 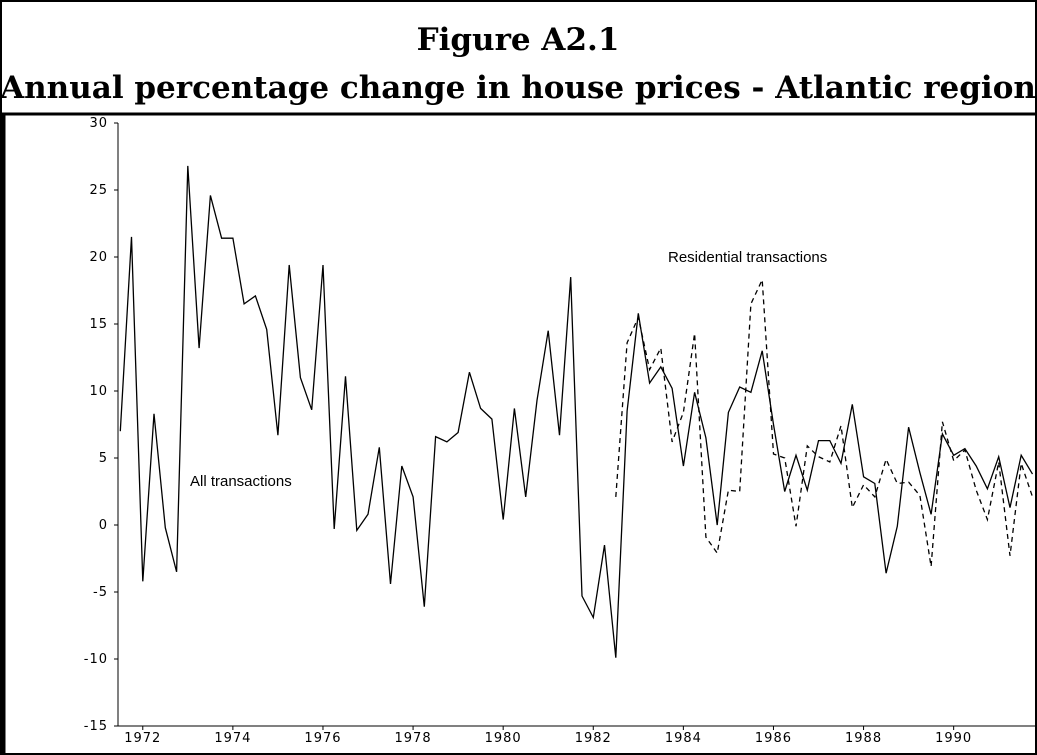 What do you see at coordinates (518, 40) in the screenshot?
I see `chart-title: Figure A2.1` at bounding box center [518, 40].